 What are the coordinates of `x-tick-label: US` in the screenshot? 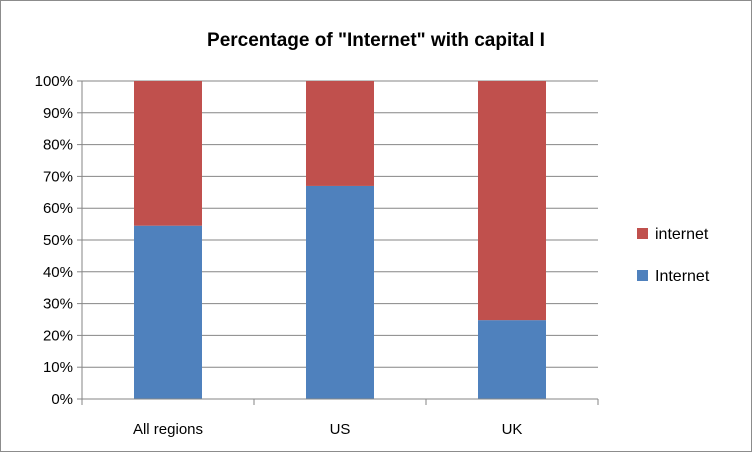 It's located at (340, 429).